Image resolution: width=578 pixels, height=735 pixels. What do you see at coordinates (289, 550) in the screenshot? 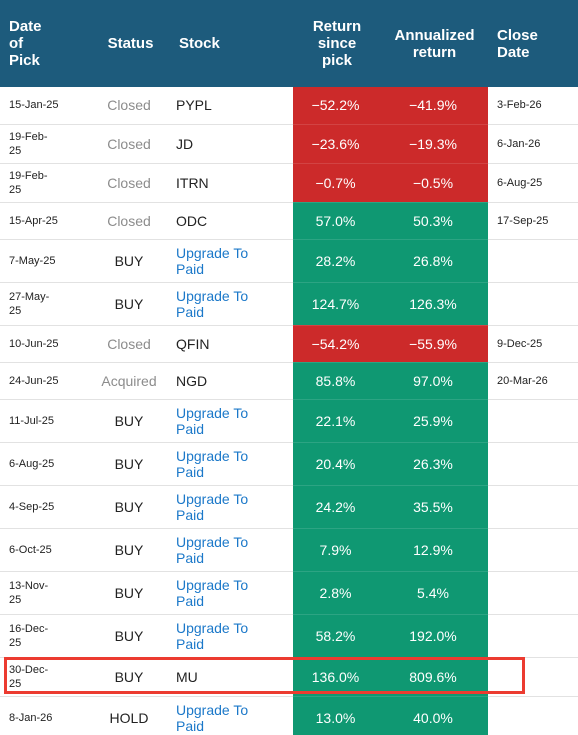
I see `row: 6-Oct-25 BUY Upgrade To Paid 7.9% 12.9%` at bounding box center [289, 550].